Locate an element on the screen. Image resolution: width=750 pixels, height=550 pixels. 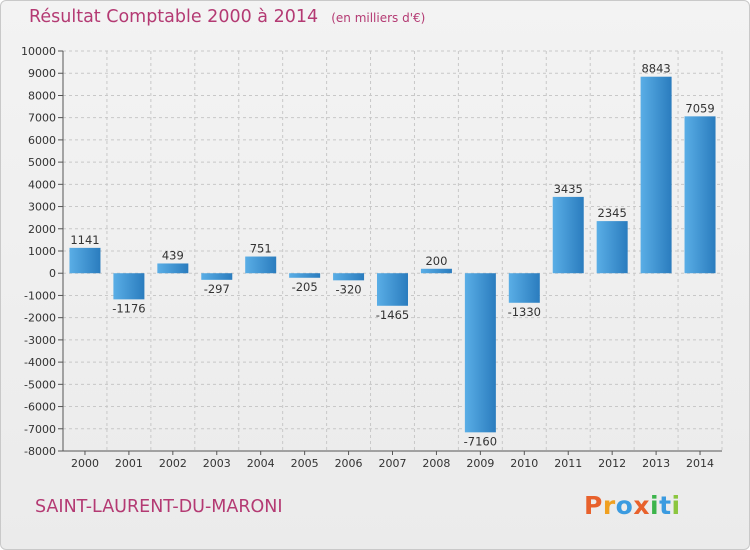
data-label-2002: 439 is located at coordinates (173, 255).